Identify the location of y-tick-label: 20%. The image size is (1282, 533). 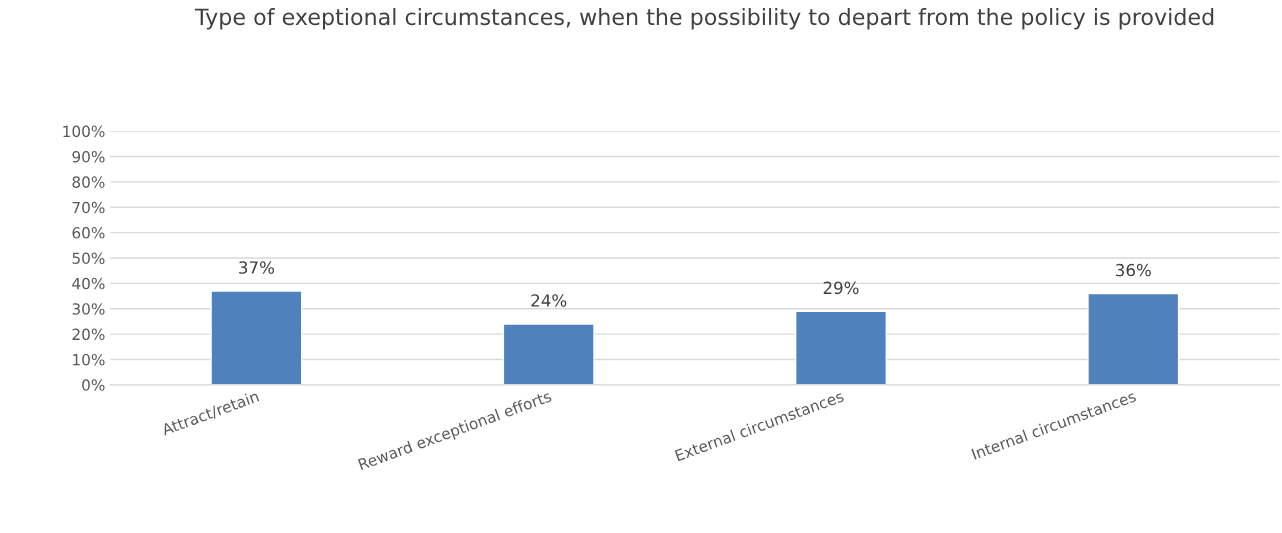
(88, 334).